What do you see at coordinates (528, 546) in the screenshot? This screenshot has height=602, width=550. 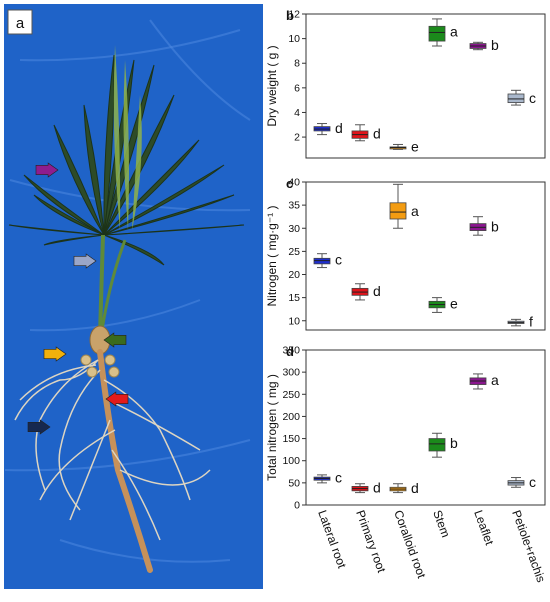 I see `x-tick-label: Petiole+rachis` at bounding box center [528, 546].